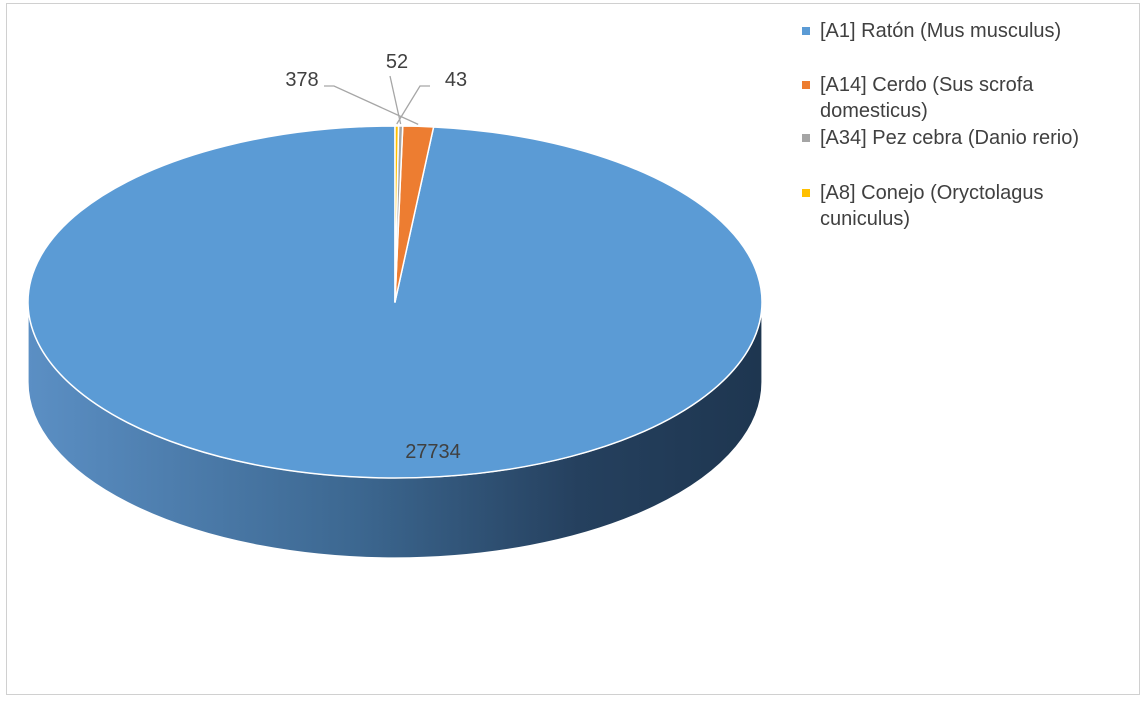 The height and width of the screenshot is (704, 1148). I want to click on legend-label: [A8] Conejo (Oryctolagus cuniculus), so click(932, 206).